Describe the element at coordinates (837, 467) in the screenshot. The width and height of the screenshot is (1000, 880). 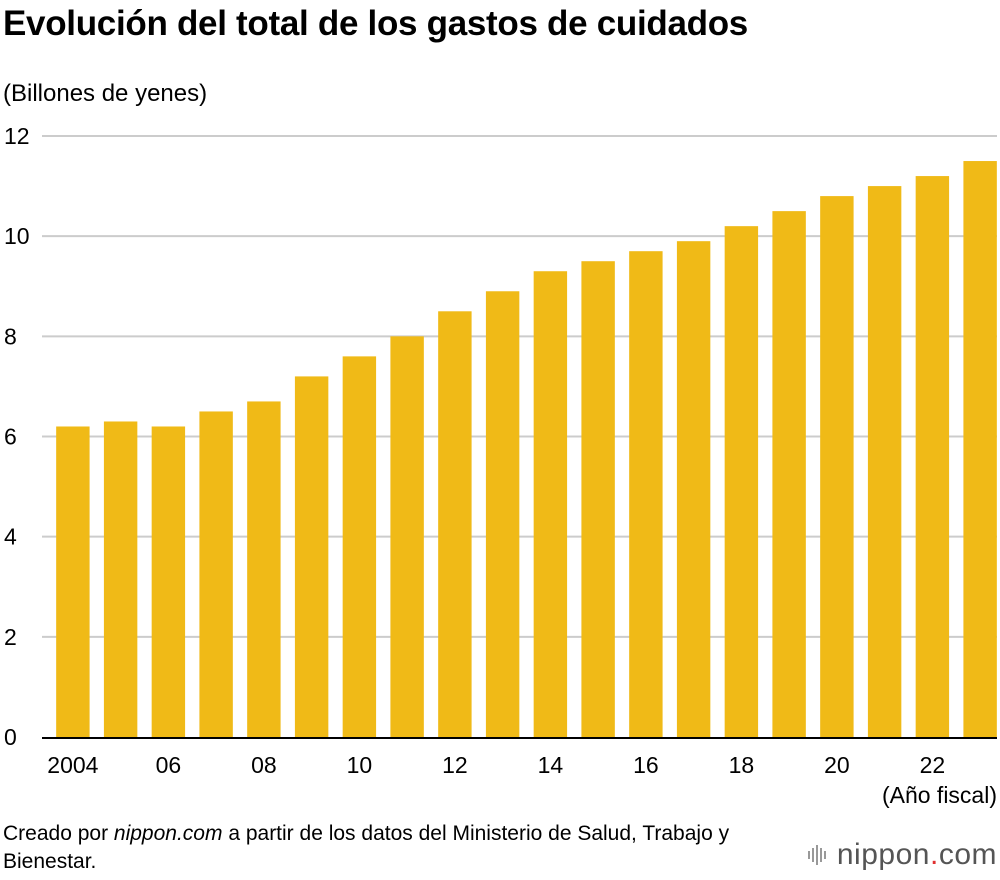
I see `bar-2020` at that location.